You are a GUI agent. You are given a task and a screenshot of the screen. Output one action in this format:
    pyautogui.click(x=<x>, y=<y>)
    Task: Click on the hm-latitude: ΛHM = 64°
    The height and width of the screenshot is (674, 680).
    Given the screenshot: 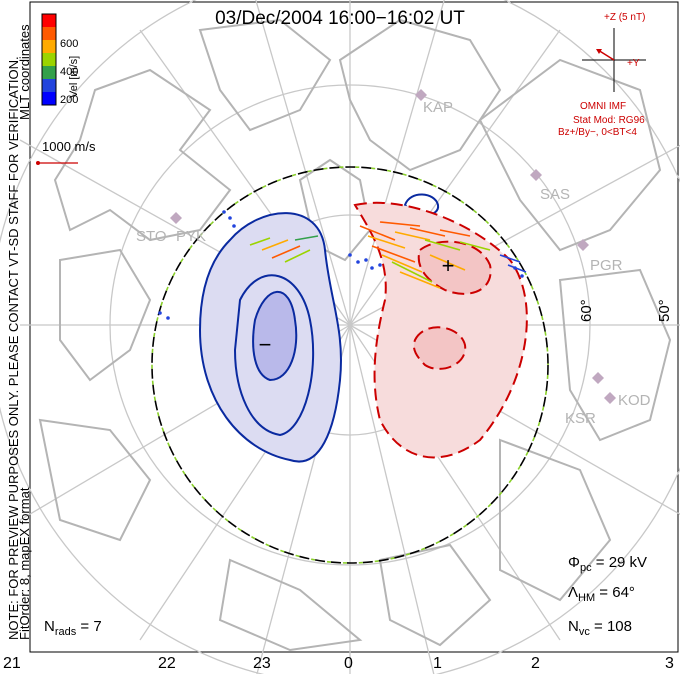 What is the action you would take?
    pyautogui.click(x=601, y=594)
    